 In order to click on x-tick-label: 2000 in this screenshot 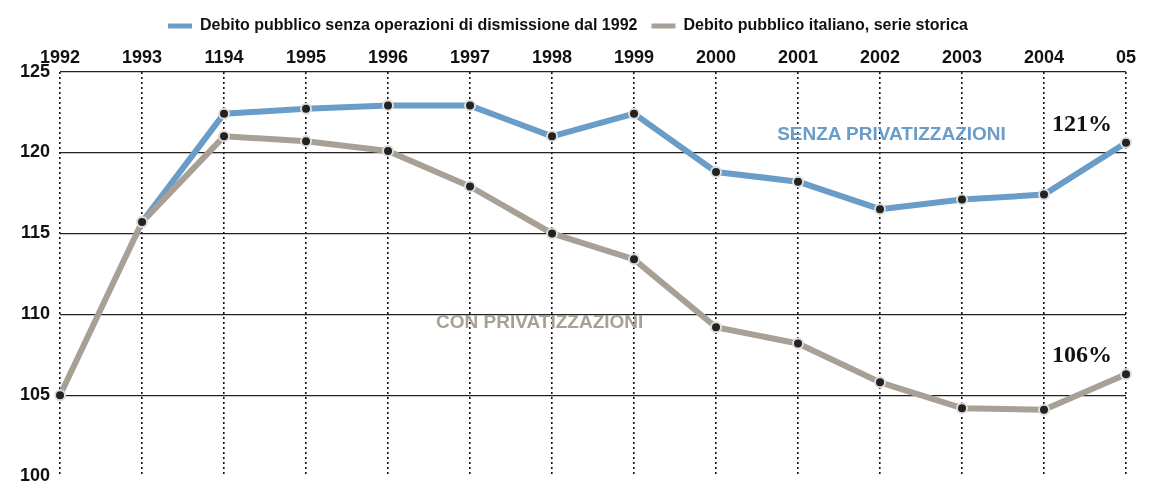, I will do `click(716, 56)`.